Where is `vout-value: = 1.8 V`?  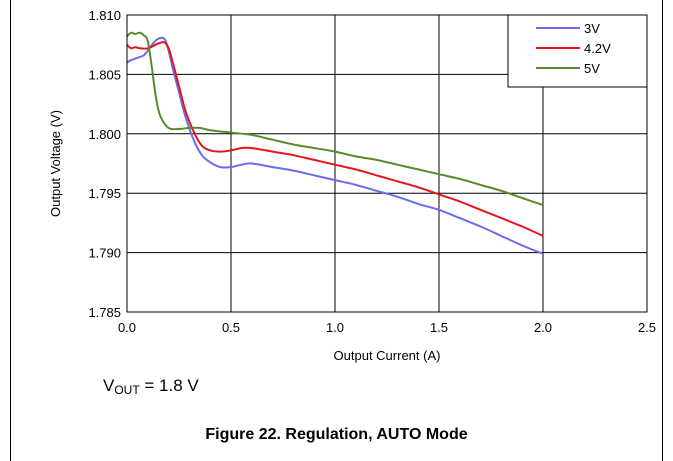 vout-value: = 1.8 V is located at coordinates (169, 385).